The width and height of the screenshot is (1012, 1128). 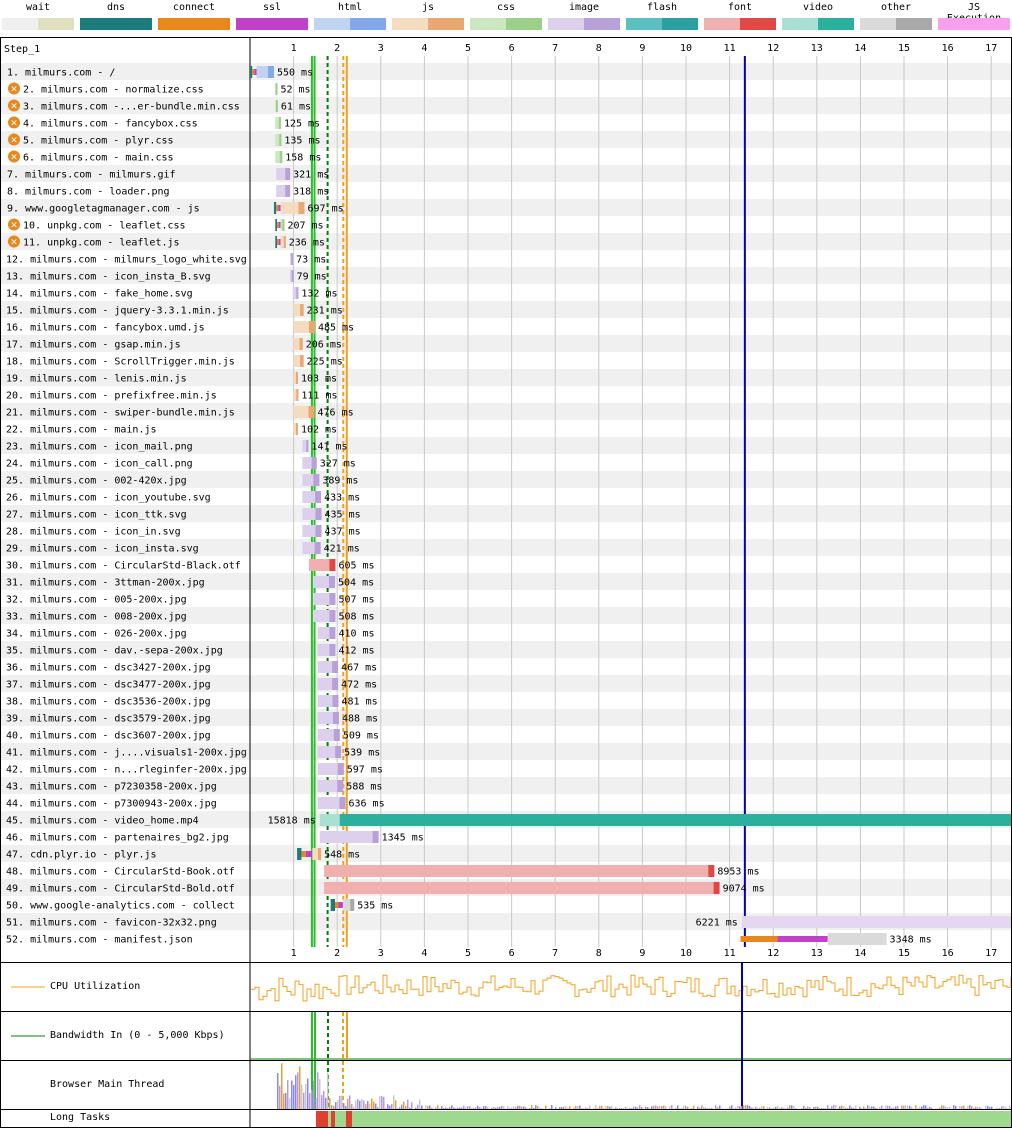 What do you see at coordinates (96, 515) in the screenshot?
I see `request-label: 27. milmurs.com - icon_ttk.svg` at bounding box center [96, 515].